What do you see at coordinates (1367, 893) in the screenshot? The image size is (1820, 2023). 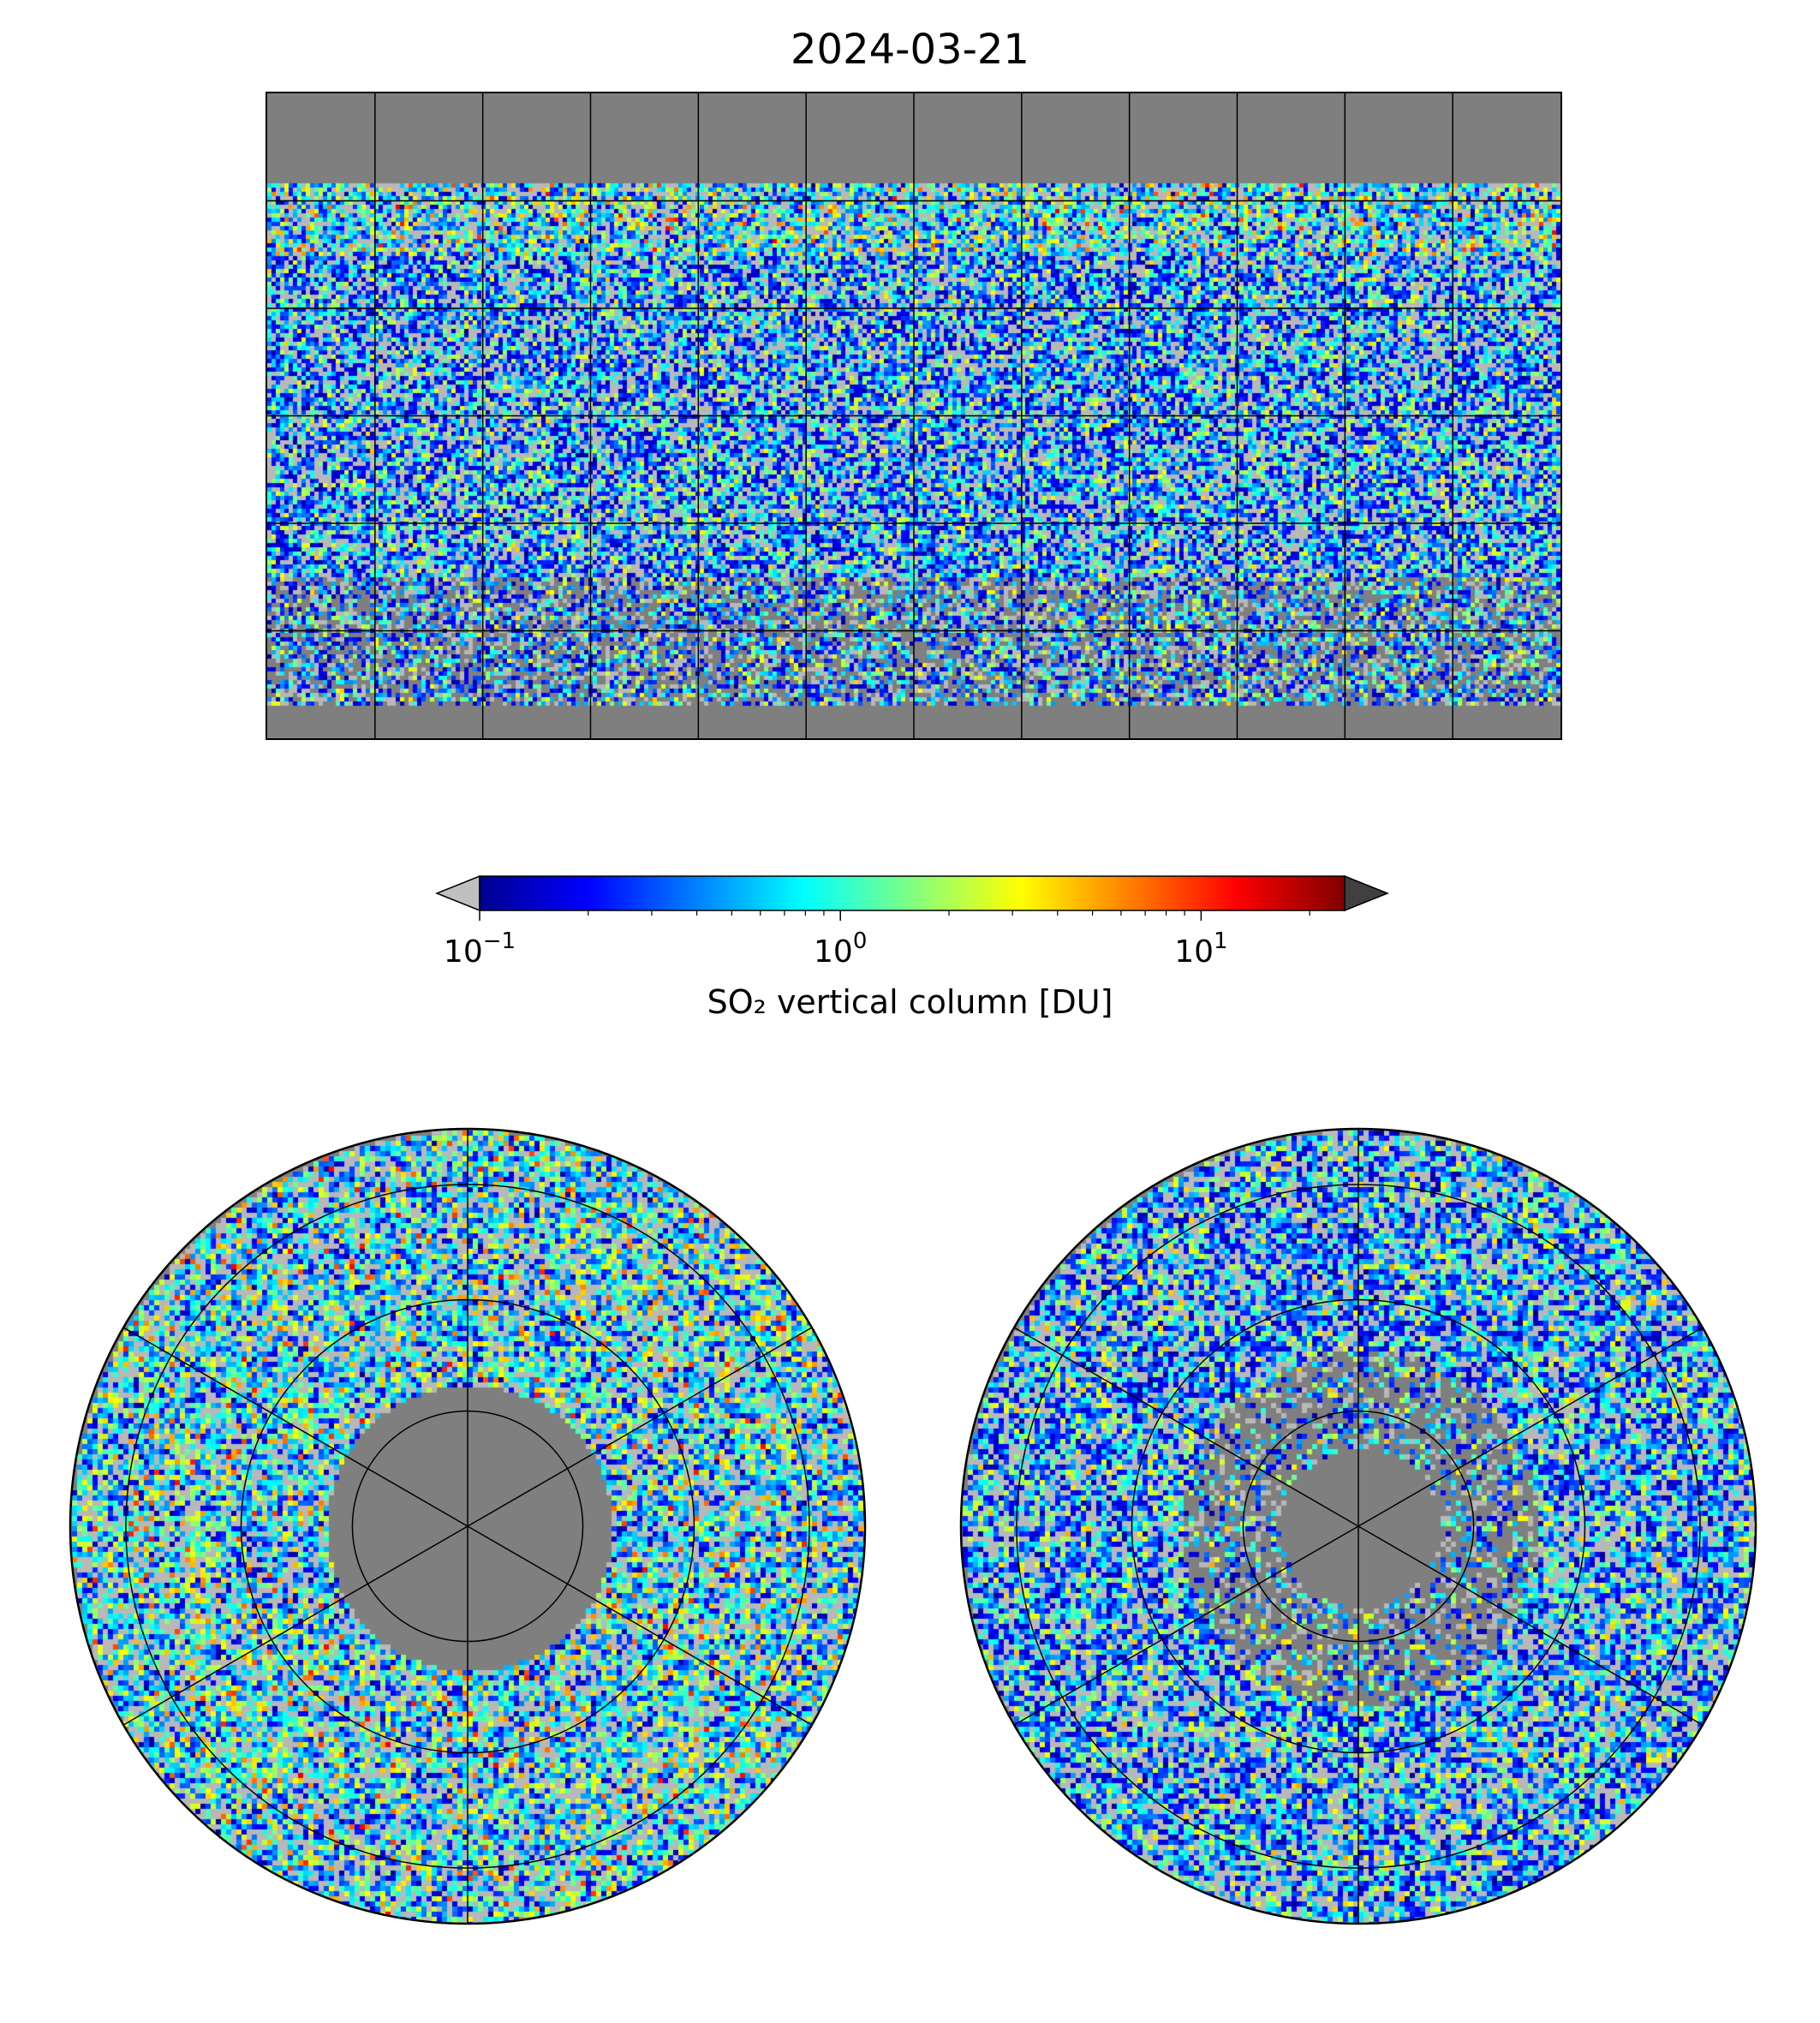 I see `colorbar-over-extension` at bounding box center [1367, 893].